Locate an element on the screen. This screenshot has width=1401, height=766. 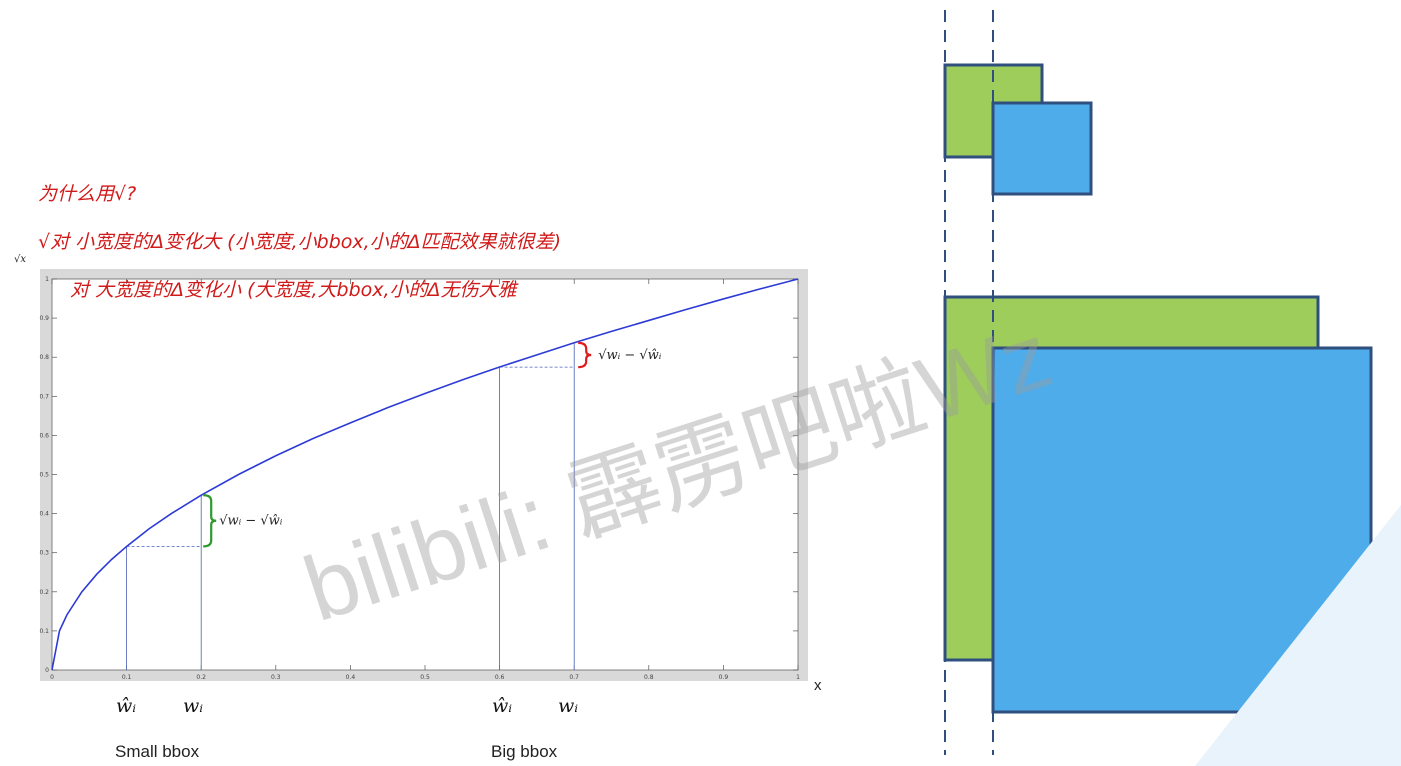
y-tick-label: 0.7 is located at coordinates (44, 396).